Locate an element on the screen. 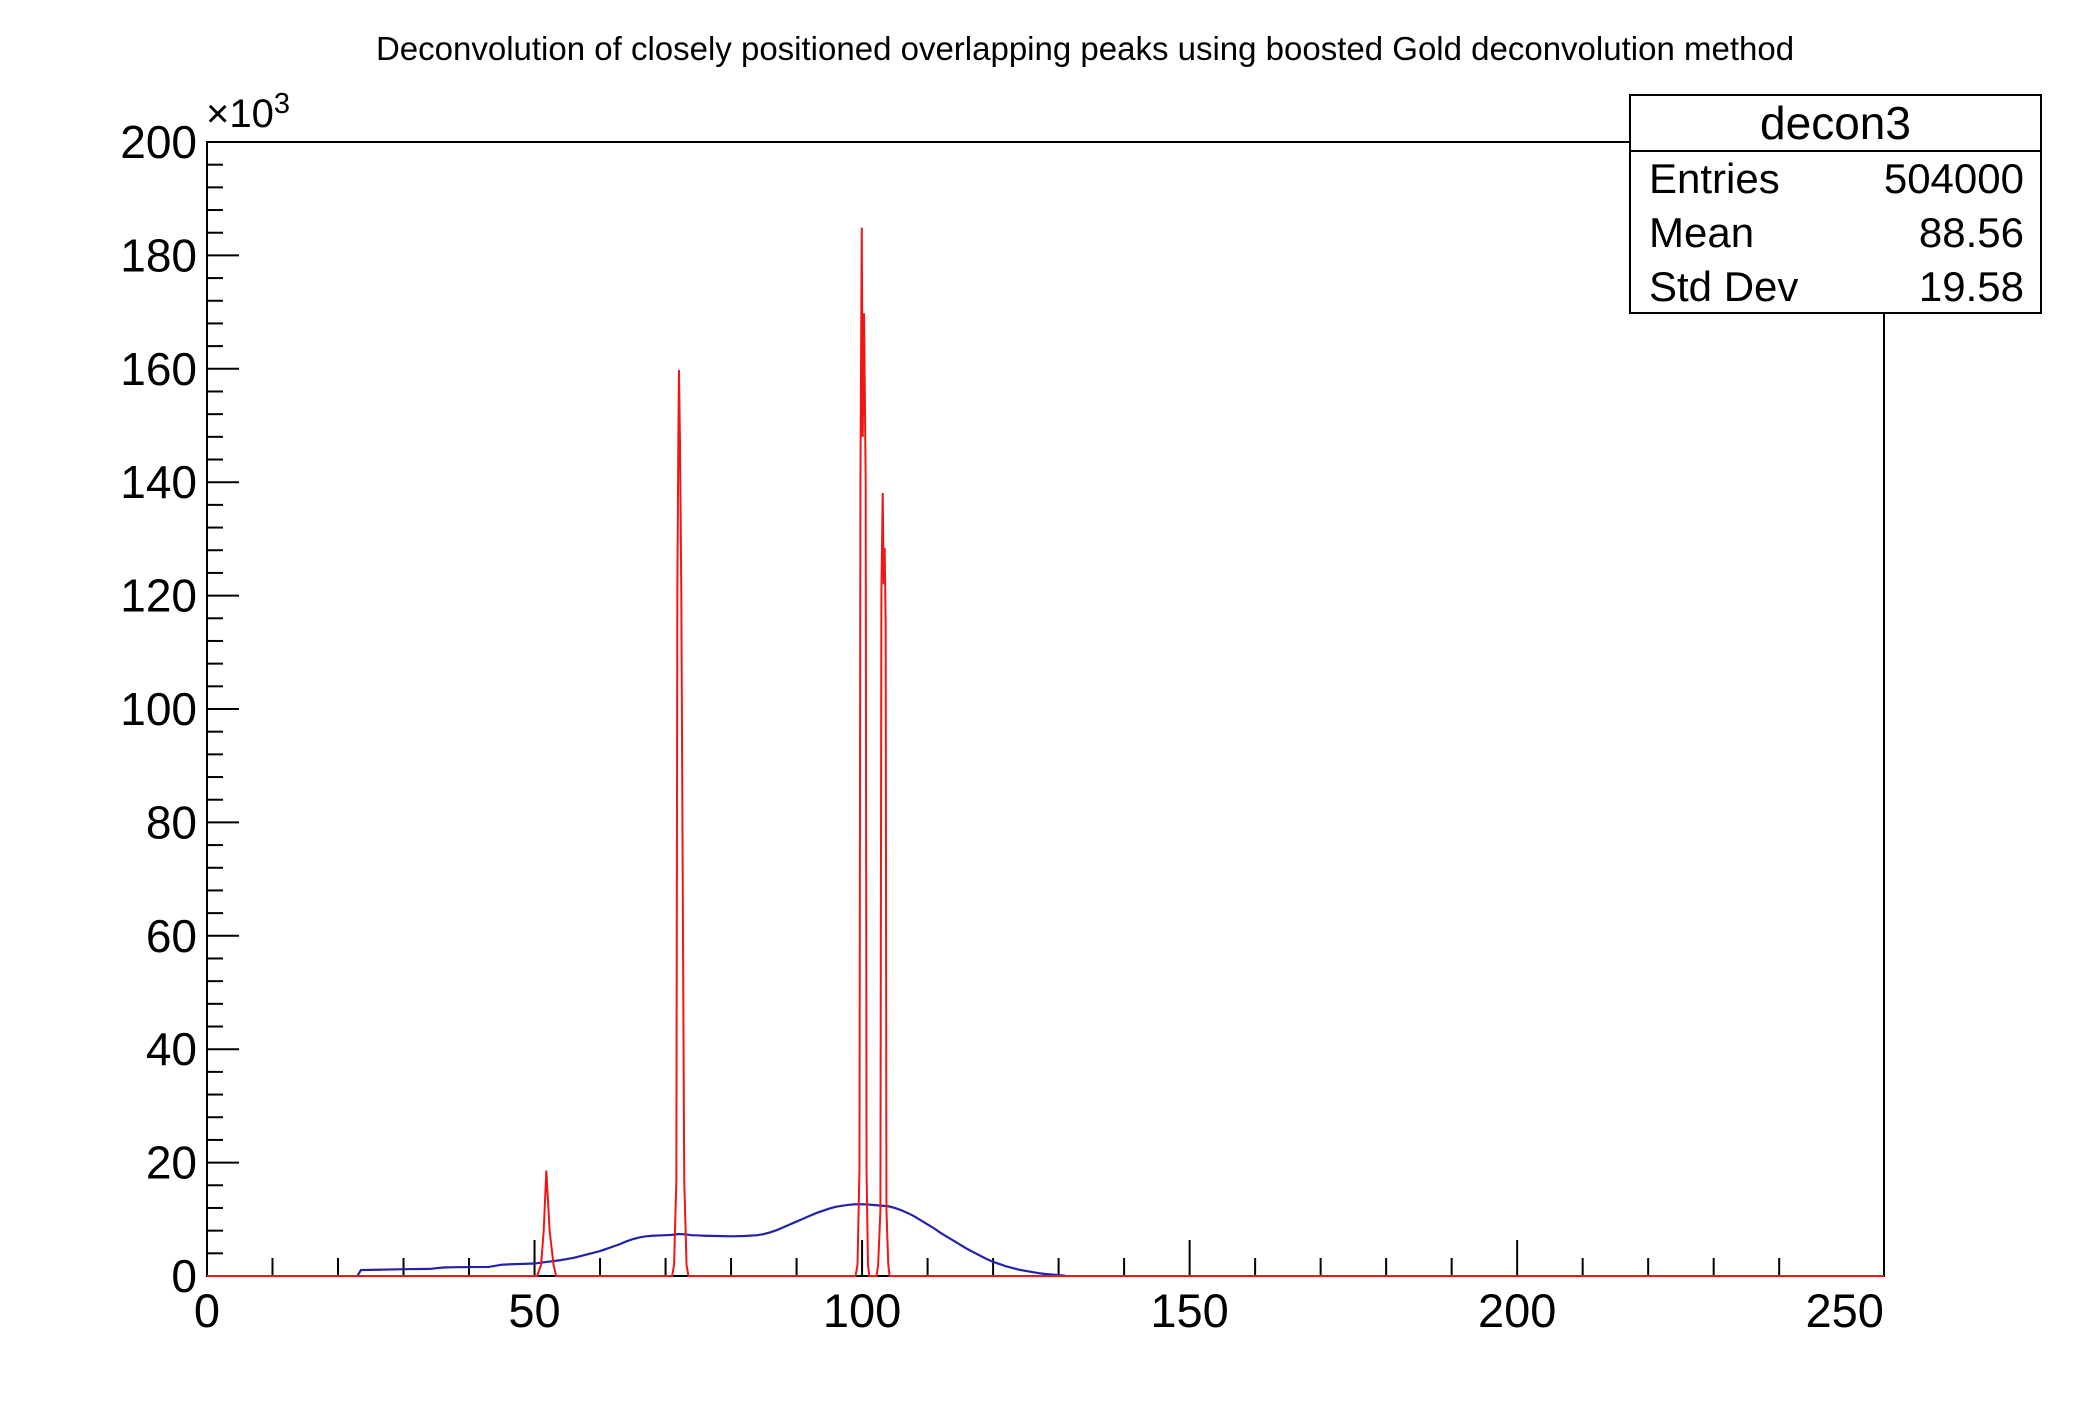 Image resolution: width=2088 pixels, height=1416 pixels. stats-row-mean: Mean 88.56 is located at coordinates (1835, 233).